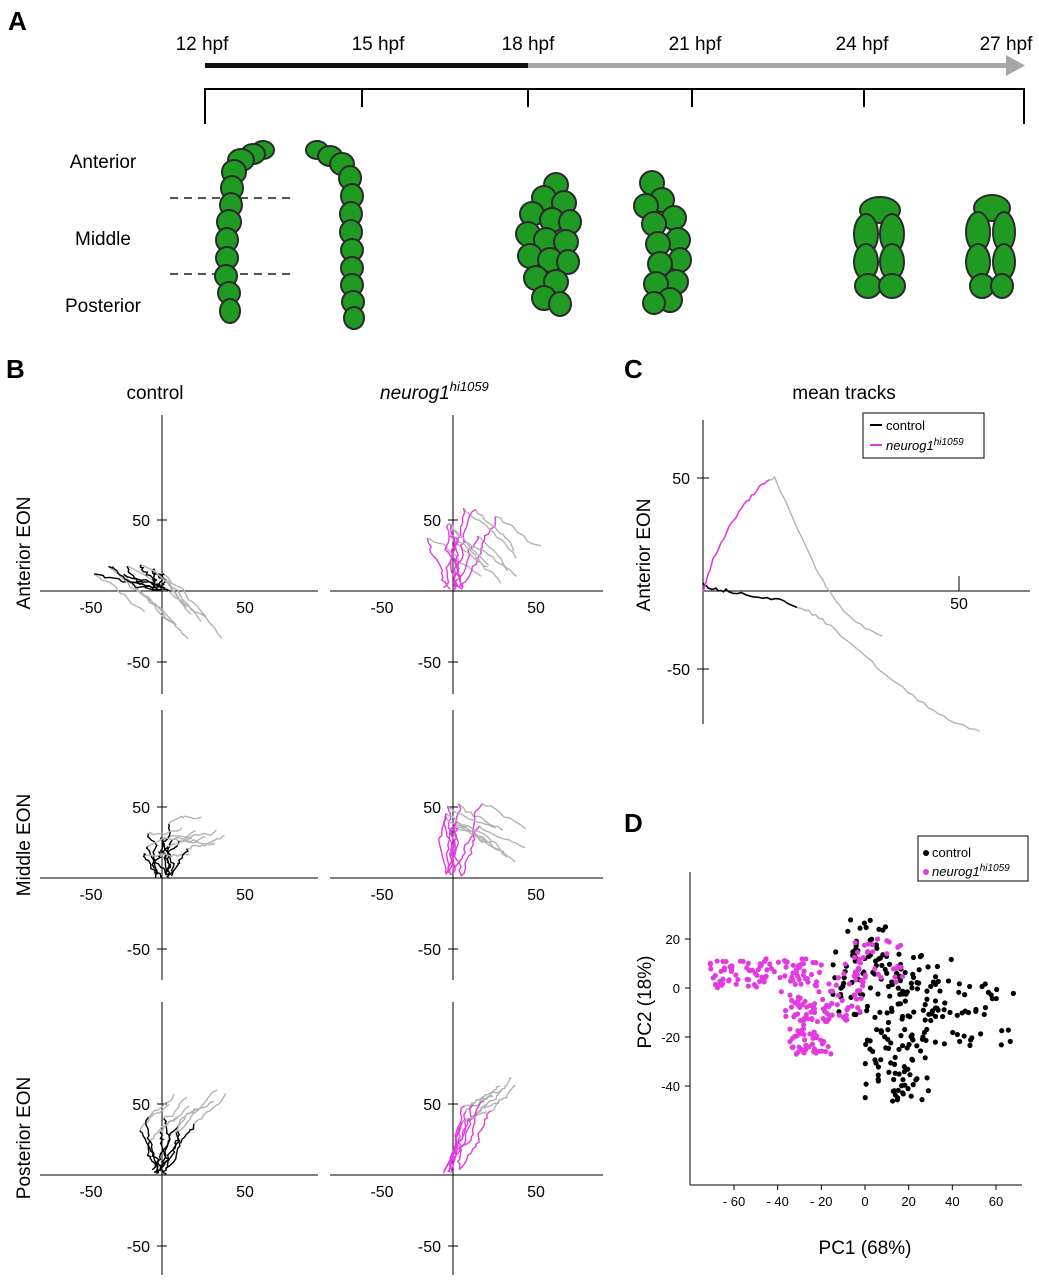 This screenshot has width=1039, height=1280. Describe the element at coordinates (154, 393) in the screenshot. I see `column-title-control: control` at that location.